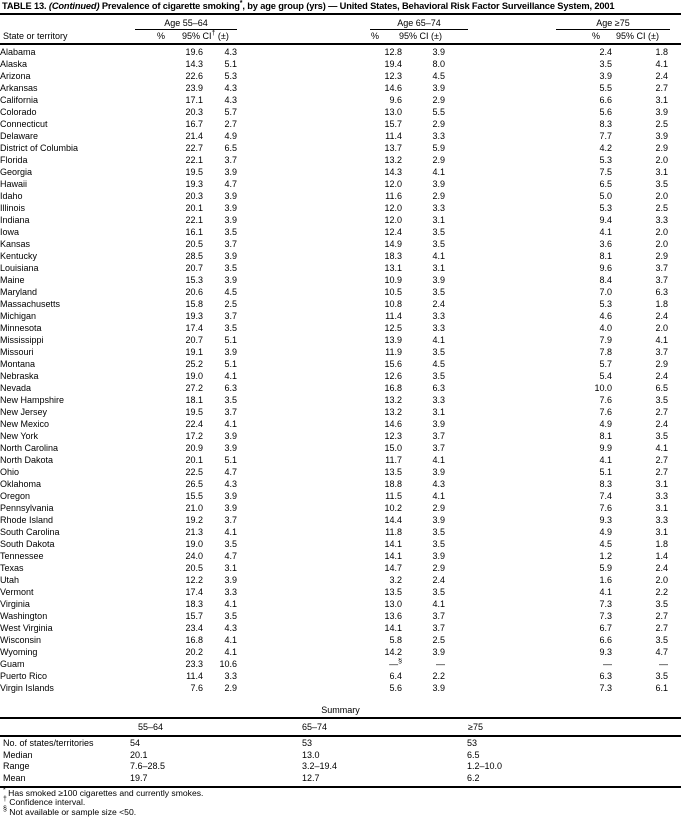 This screenshot has height=825, width=681. I want to click on value-cell: 10.8, so click(393, 304).